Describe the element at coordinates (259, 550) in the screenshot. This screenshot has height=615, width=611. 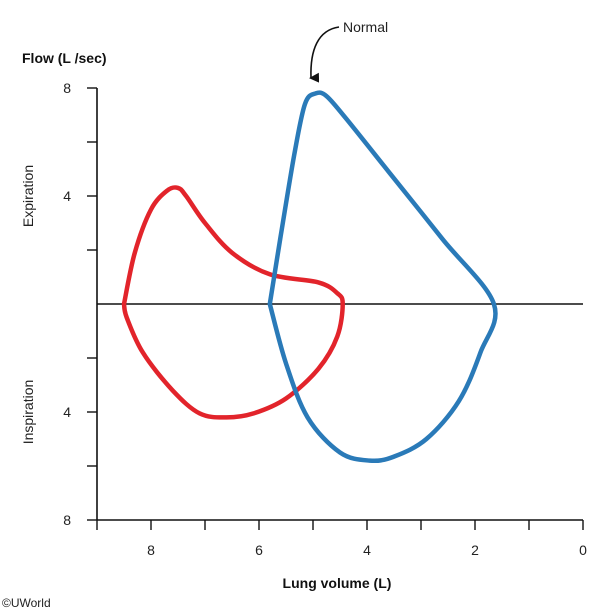
I see `x-tick-label: 6` at that location.